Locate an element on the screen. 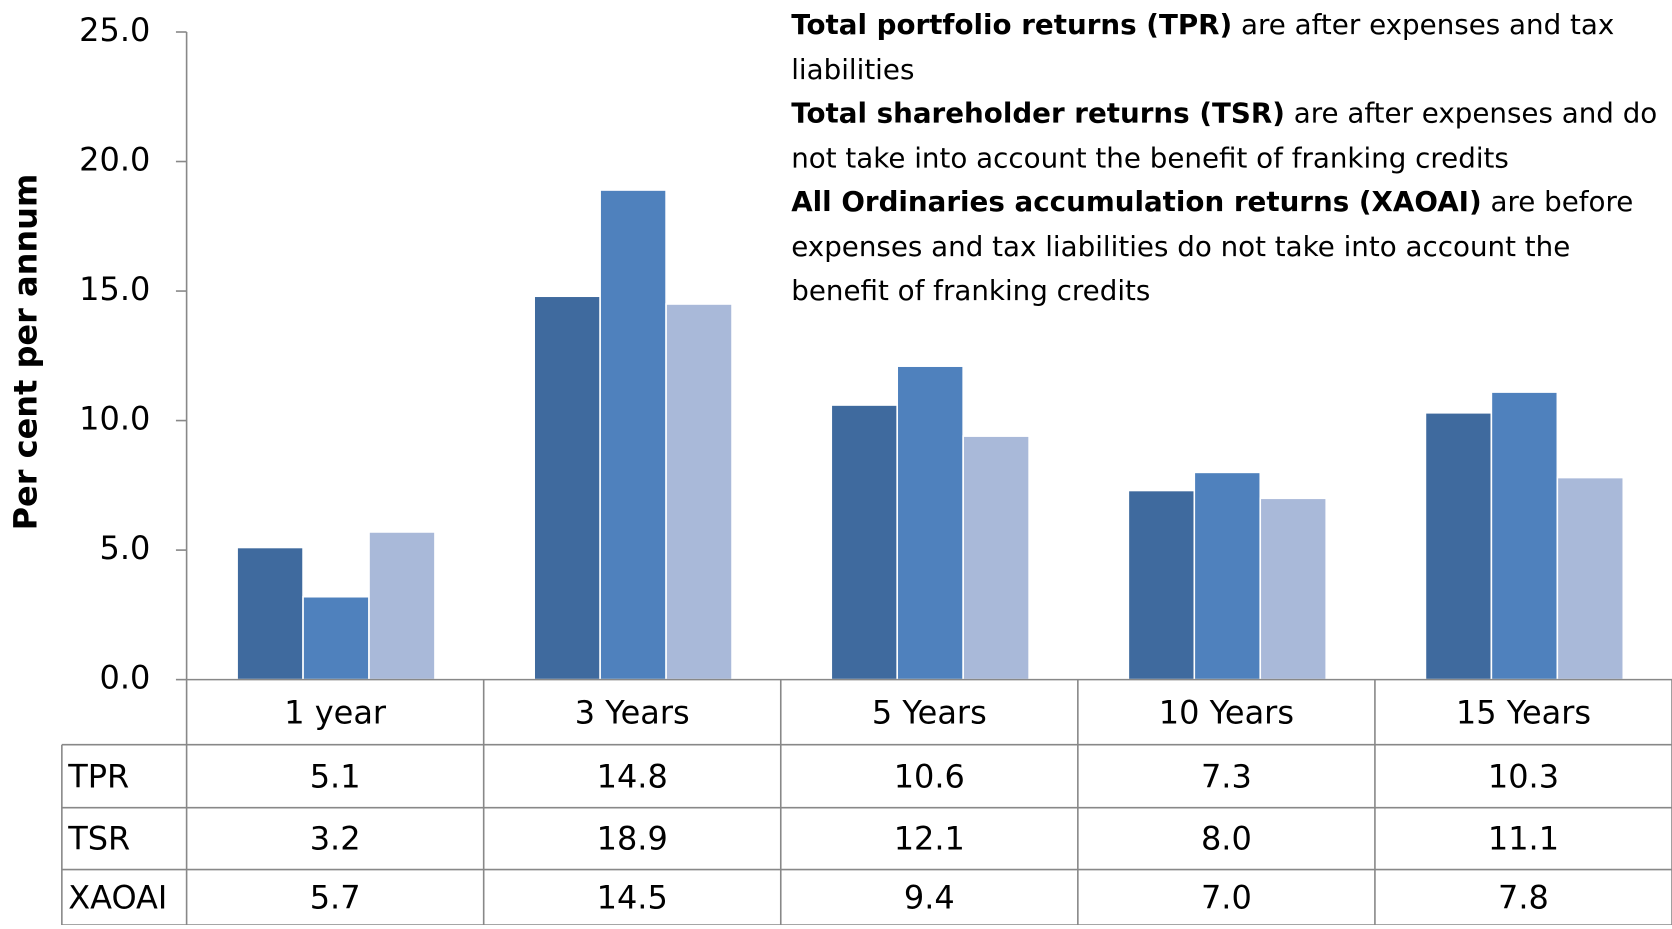 This screenshot has height=929, width=1672. y-tick-label: 25.0 is located at coordinates (114, 30).